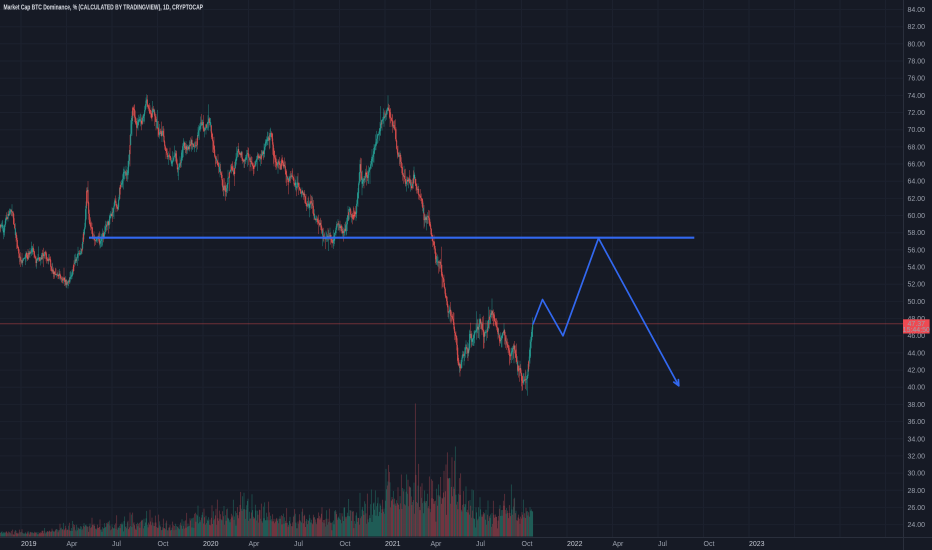  What do you see at coordinates (917, 44) in the screenshot?
I see `svg-text: 80.00` at bounding box center [917, 44].